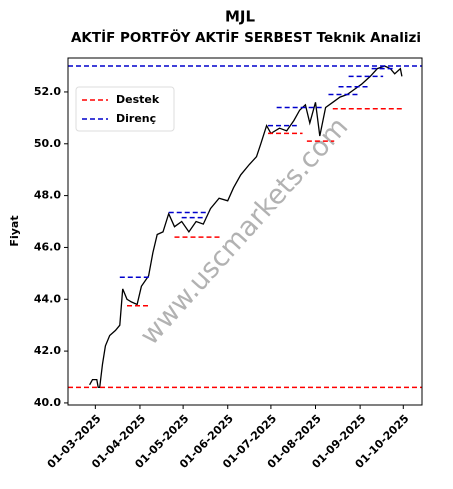  What do you see at coordinates (47, 298) in the screenshot?
I see `y-tick-label: 44.0` at bounding box center [47, 298].